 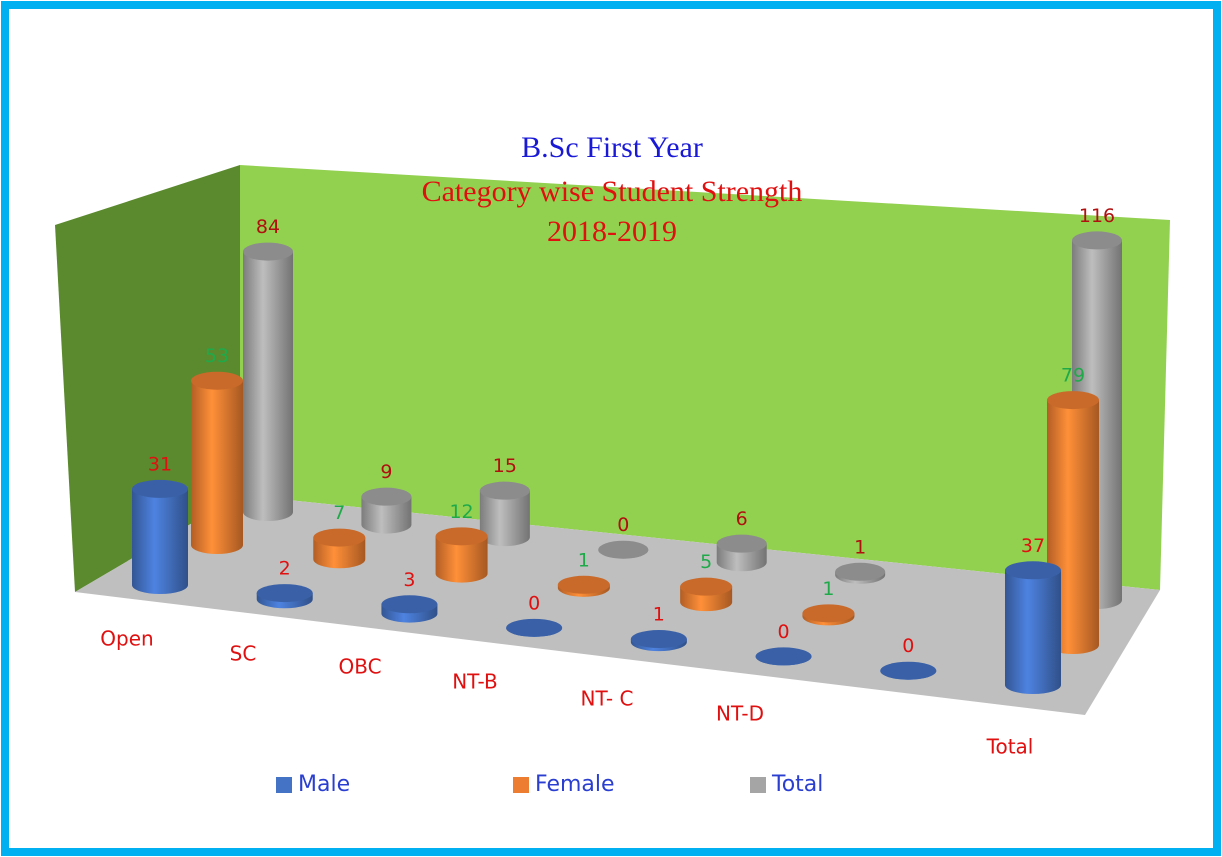 What do you see at coordinates (797, 784) in the screenshot?
I see `legend-label: Total` at bounding box center [797, 784].